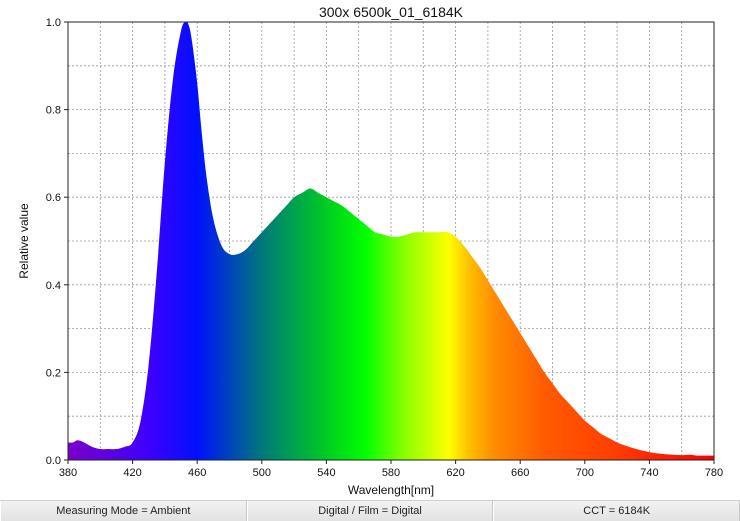 The image size is (740, 521). What do you see at coordinates (262, 473) in the screenshot?
I see `x-tick-label: 500` at bounding box center [262, 473].